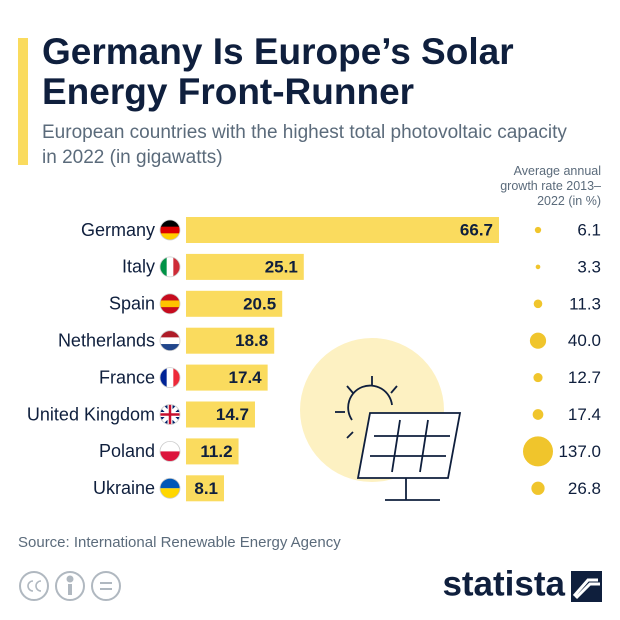  I want to click on category-label: Spain, so click(132, 304).